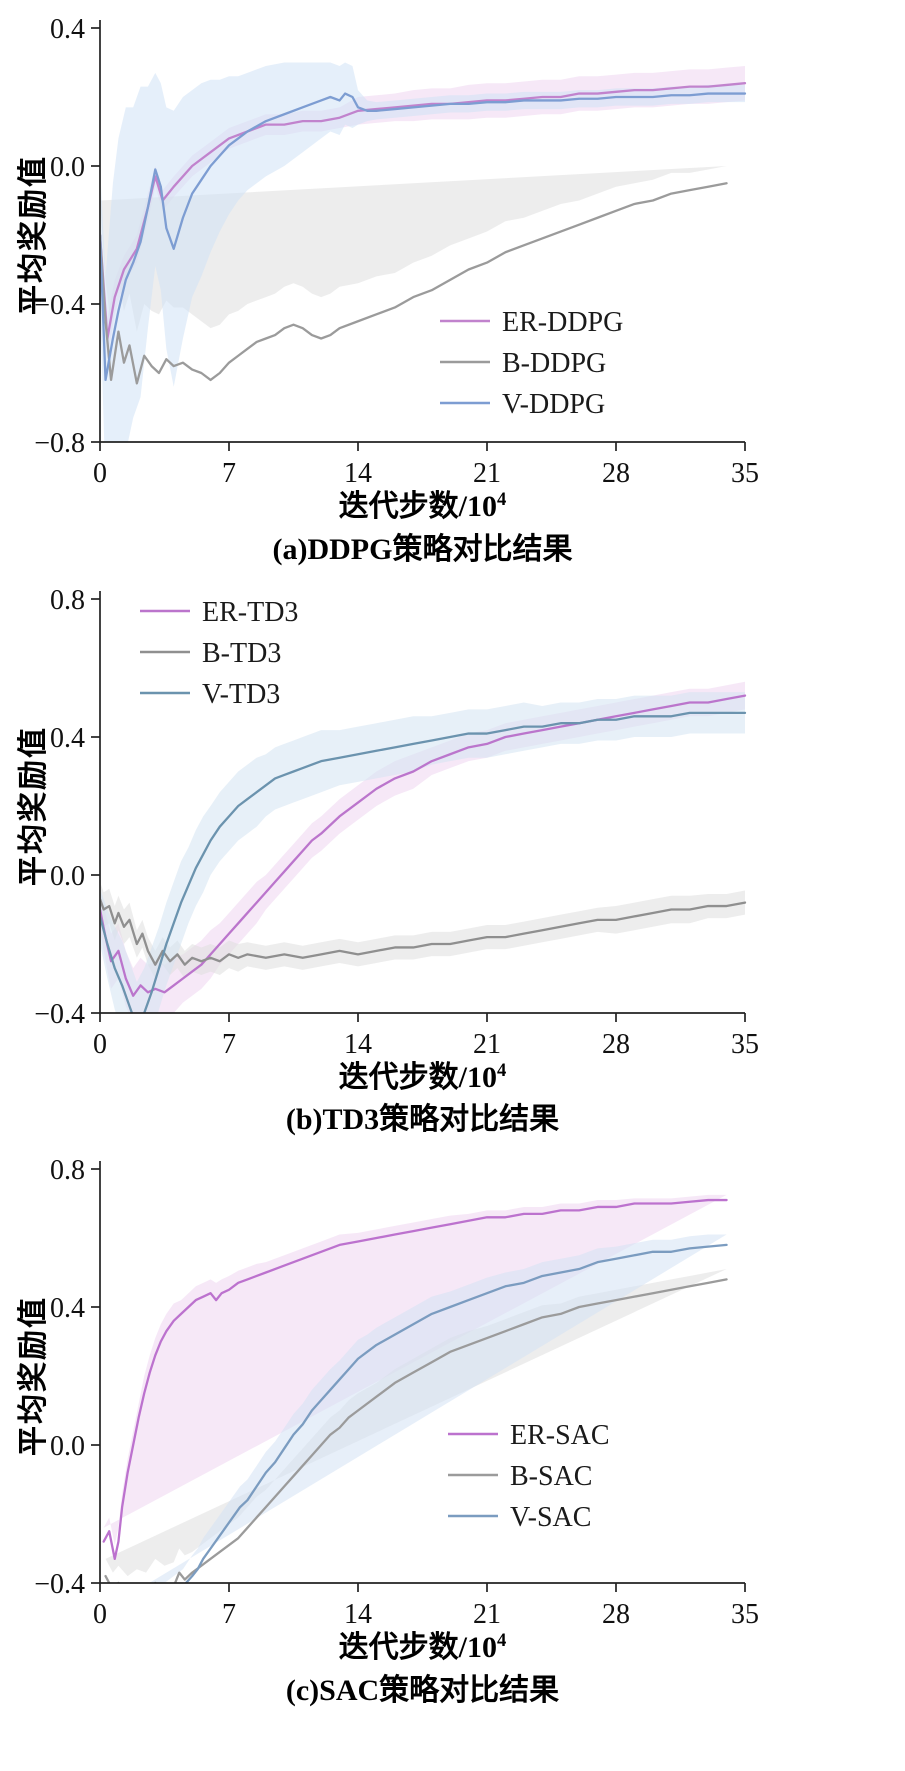 This screenshot has width=905, height=1771. I want to click on er-sac-band, so click(415, 1370).